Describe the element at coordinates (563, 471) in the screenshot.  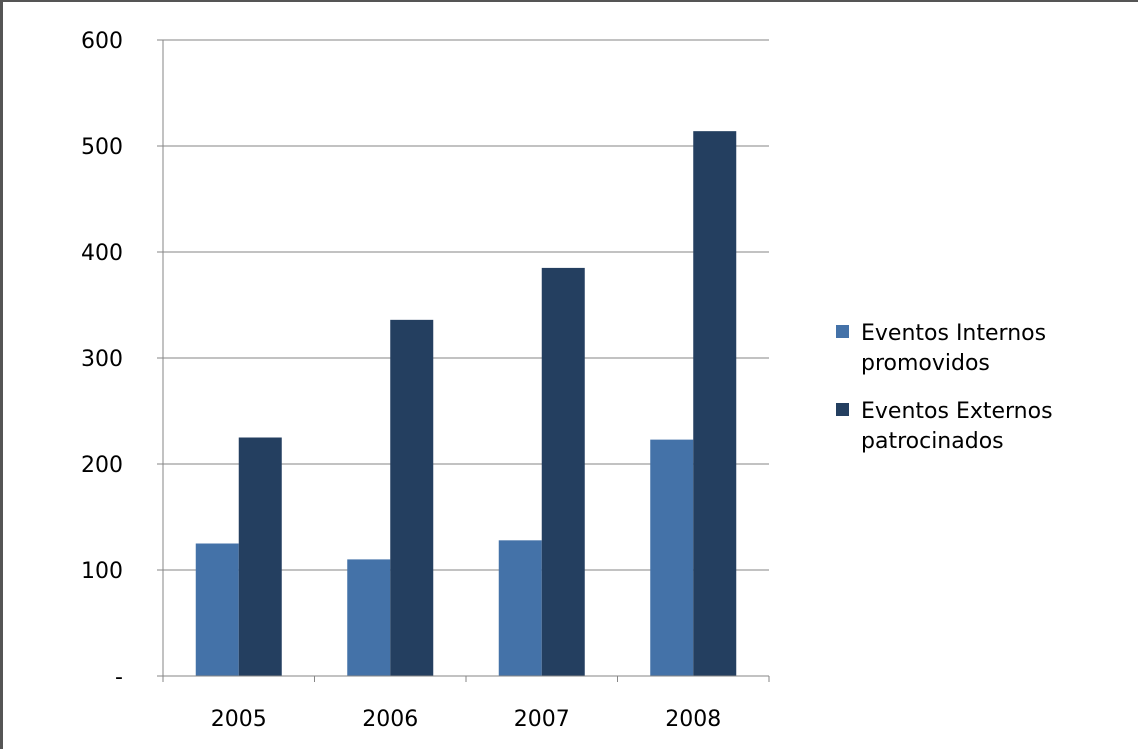
I see `bar-externos-2007` at that location.